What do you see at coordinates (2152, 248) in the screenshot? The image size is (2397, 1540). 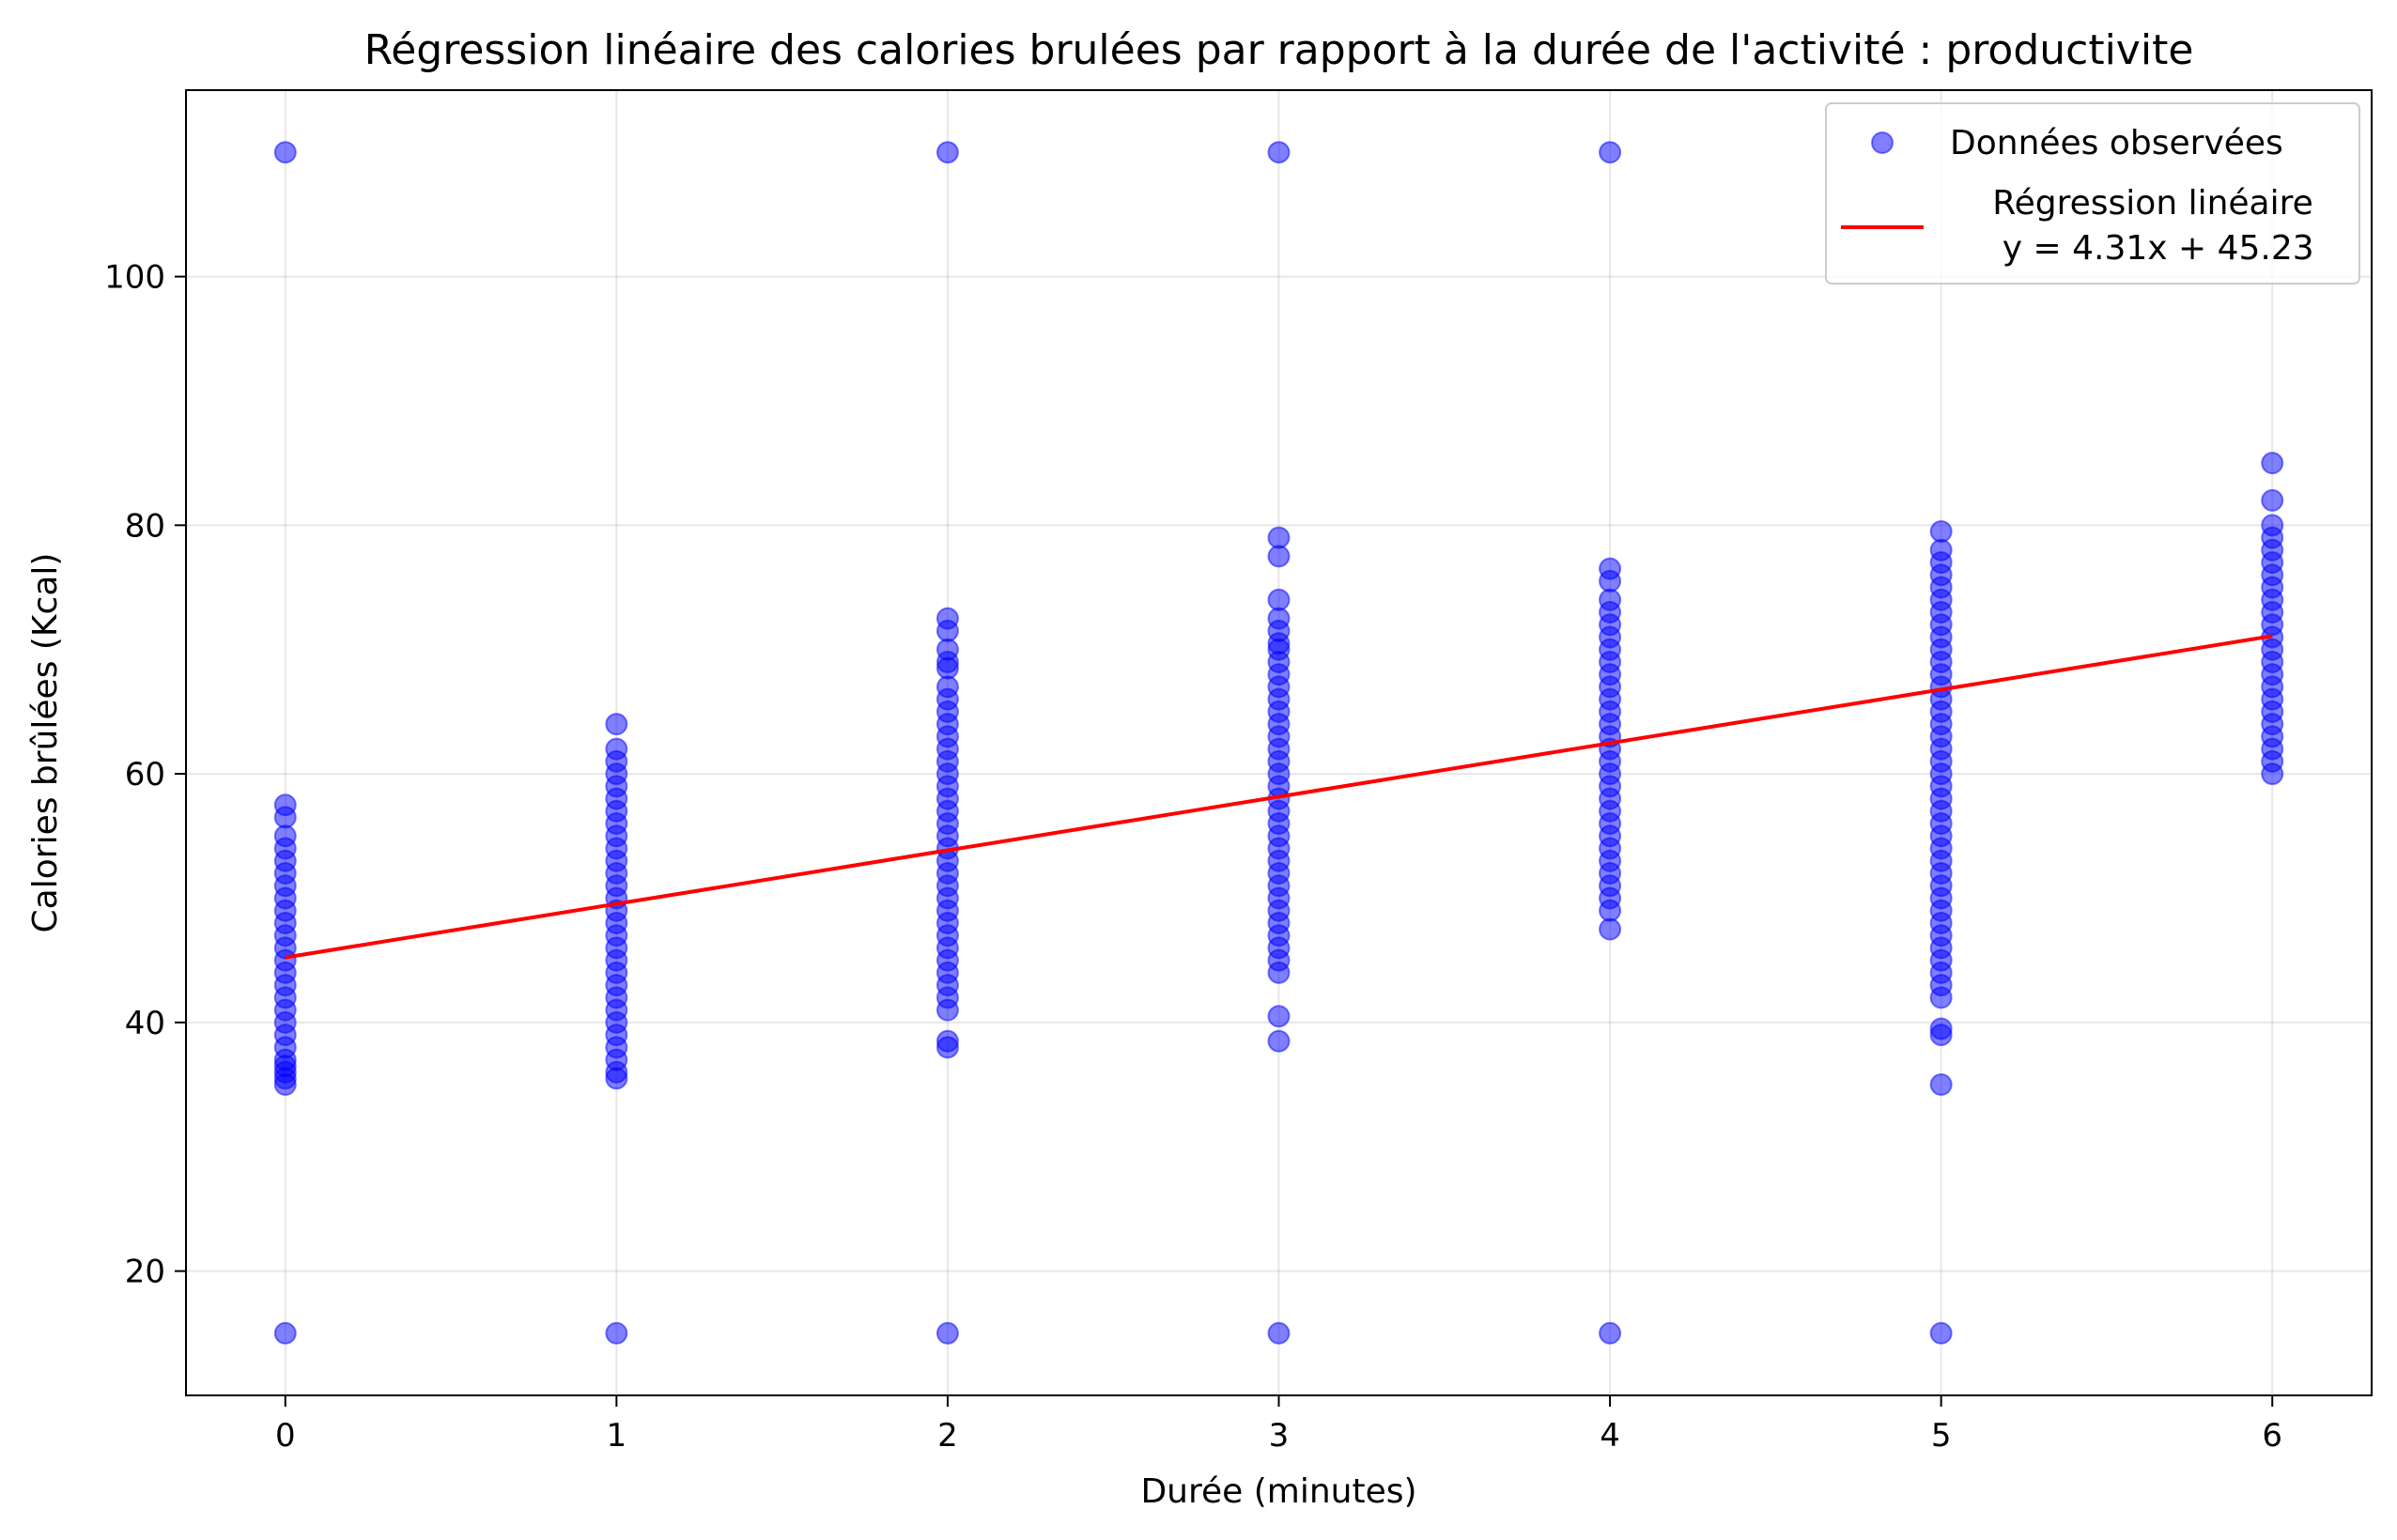 I see `legend-label-equation: y = 4.31x + 45.23` at bounding box center [2152, 248].